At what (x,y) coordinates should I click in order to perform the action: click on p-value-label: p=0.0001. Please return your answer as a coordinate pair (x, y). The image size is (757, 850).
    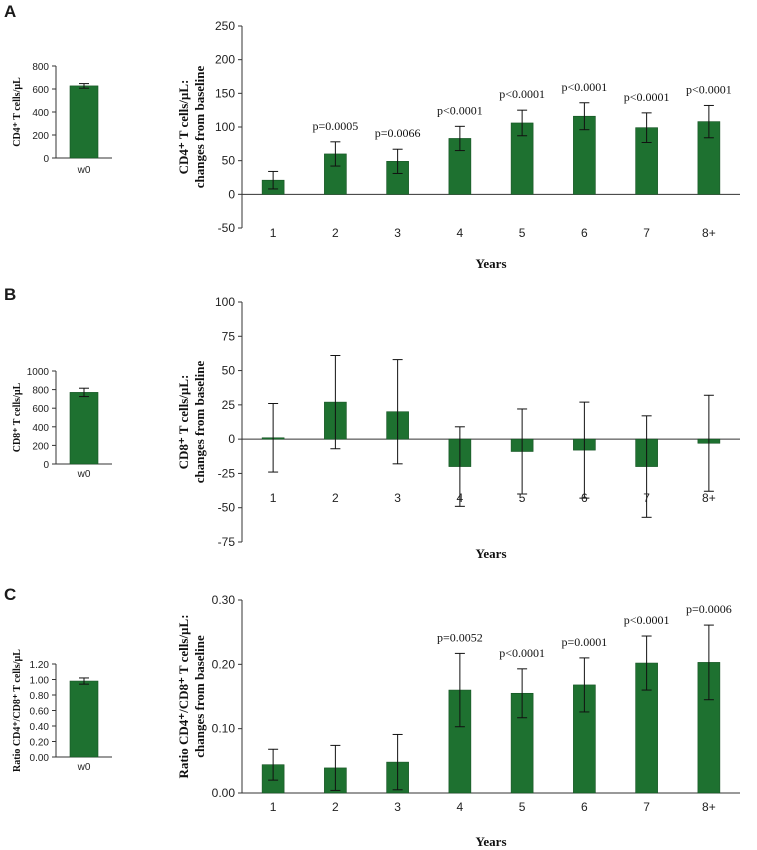
    Looking at the image, I should click on (584, 642).